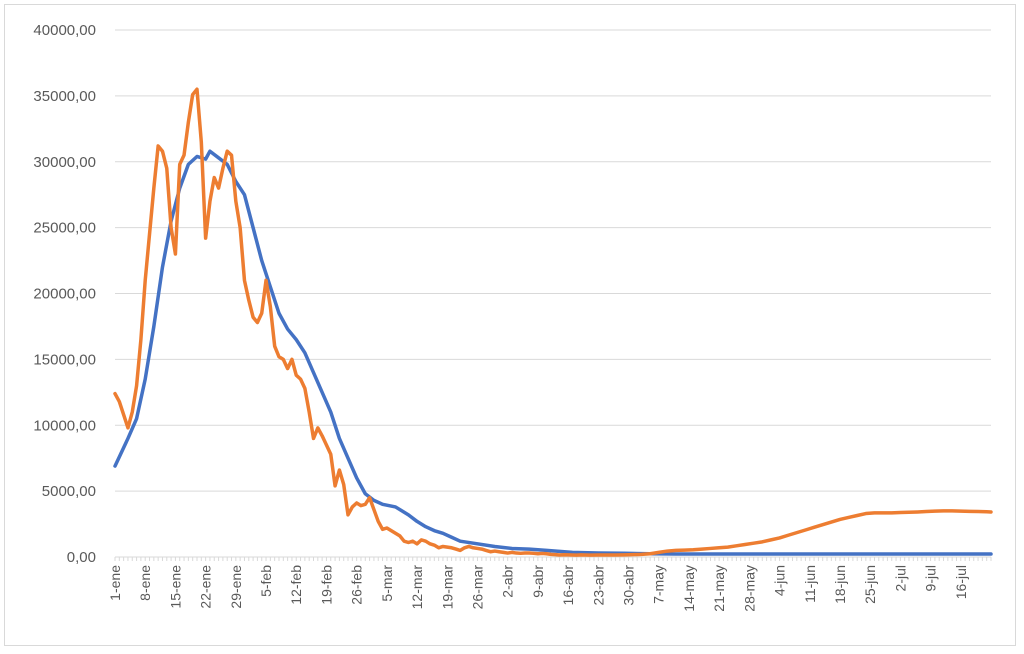 The height and width of the screenshot is (654, 1024). What do you see at coordinates (64, 162) in the screenshot?
I see `y-tick-label: 30000,00` at bounding box center [64, 162].